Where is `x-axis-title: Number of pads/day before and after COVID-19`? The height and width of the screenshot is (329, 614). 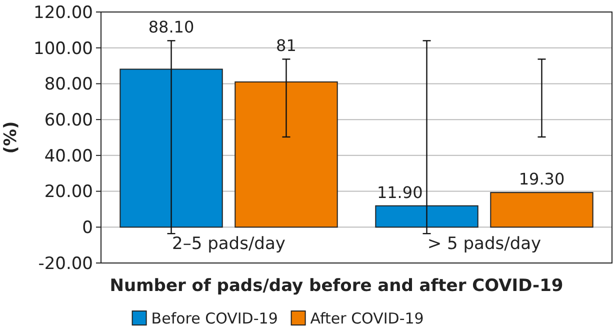
x-axis-title: Number of pads/day before and after COVID-19 is located at coordinates (337, 286).